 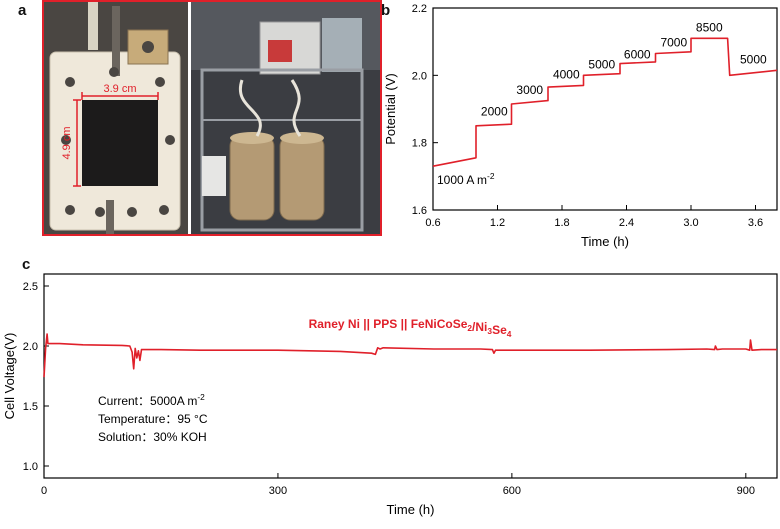 What do you see at coordinates (566, 75) in the screenshot?
I see `step-label: 4000` at bounding box center [566, 75].